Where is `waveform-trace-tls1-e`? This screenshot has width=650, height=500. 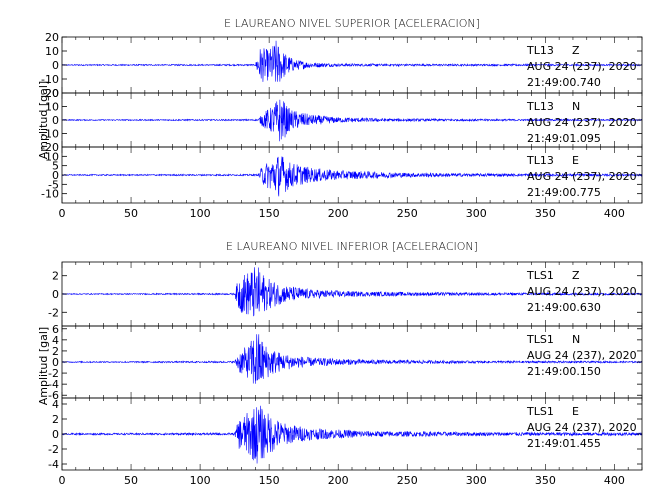
waveform-trace-tls1-e is located at coordinates (352, 434).